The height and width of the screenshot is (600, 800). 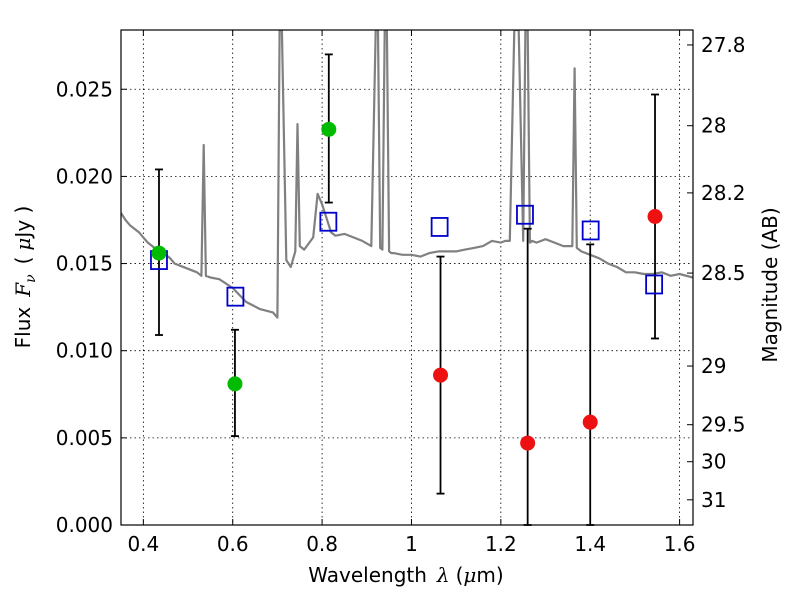 I want to click on y-tick-label: 0.015, so click(x=84, y=264).